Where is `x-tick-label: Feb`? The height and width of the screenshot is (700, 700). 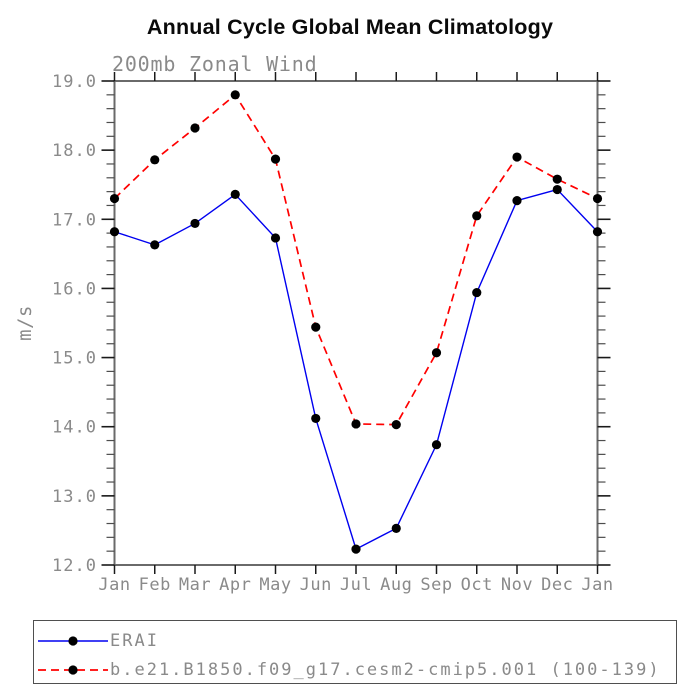
x-tick-label: Feb is located at coordinates (155, 585).